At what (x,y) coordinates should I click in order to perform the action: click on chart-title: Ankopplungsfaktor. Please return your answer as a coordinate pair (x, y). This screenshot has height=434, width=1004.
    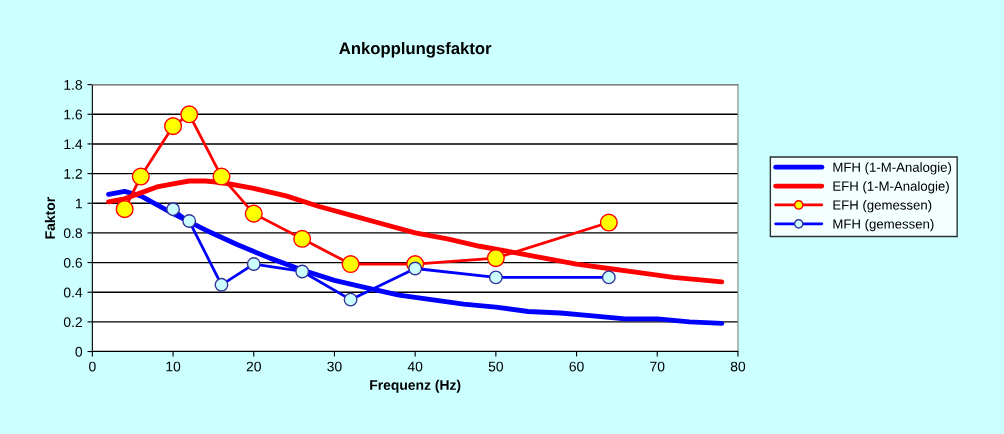
    Looking at the image, I should click on (415, 50).